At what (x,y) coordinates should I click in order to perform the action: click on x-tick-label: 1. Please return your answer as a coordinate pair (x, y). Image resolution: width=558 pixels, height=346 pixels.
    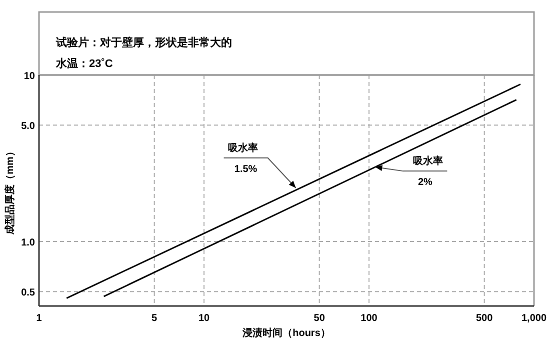
    Looking at the image, I should click on (39, 318).